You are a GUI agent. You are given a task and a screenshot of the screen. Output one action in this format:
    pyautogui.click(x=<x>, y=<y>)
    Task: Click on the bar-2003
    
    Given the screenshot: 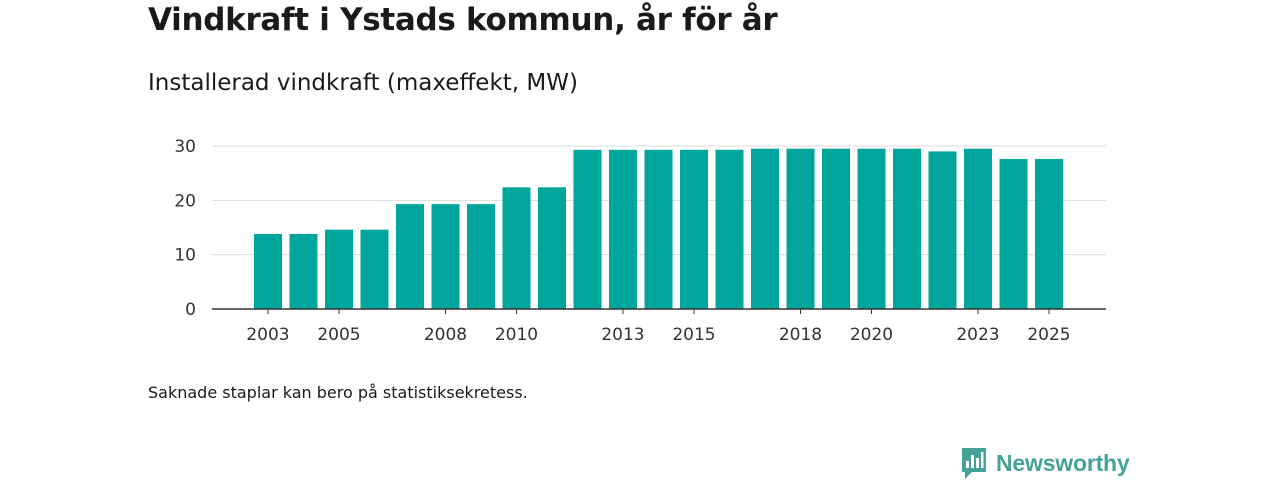 What is the action you would take?
    pyautogui.click(x=268, y=271)
    